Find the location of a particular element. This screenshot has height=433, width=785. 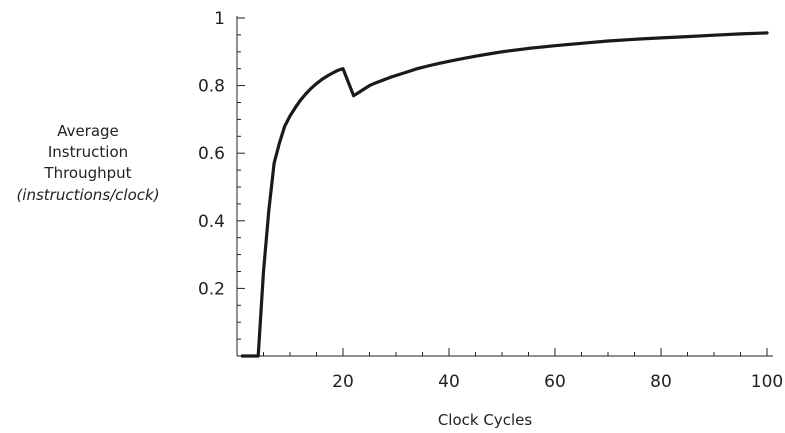

x-axis-label: Clock Cycles is located at coordinates (485, 420).